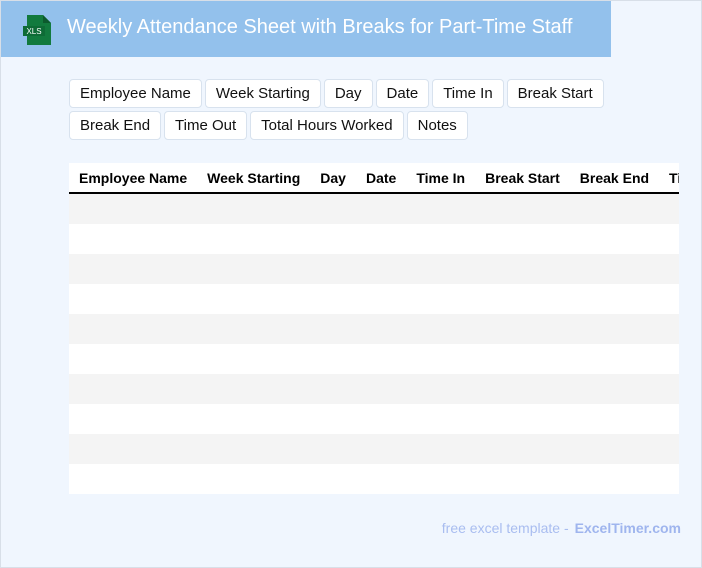 The height and width of the screenshot is (568, 702). What do you see at coordinates (206, 125) in the screenshot?
I see `field-chip: Time Out` at bounding box center [206, 125].